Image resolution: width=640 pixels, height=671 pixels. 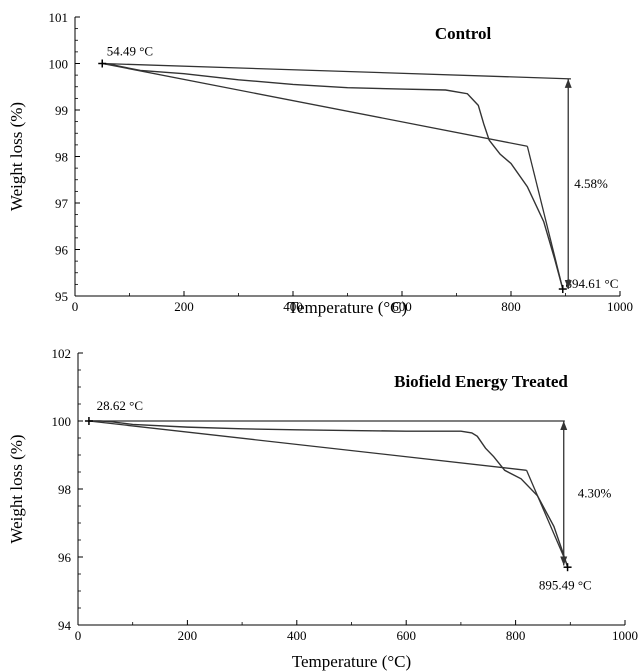 I want to click on y-tick-label: 97, so click(x=62, y=203).